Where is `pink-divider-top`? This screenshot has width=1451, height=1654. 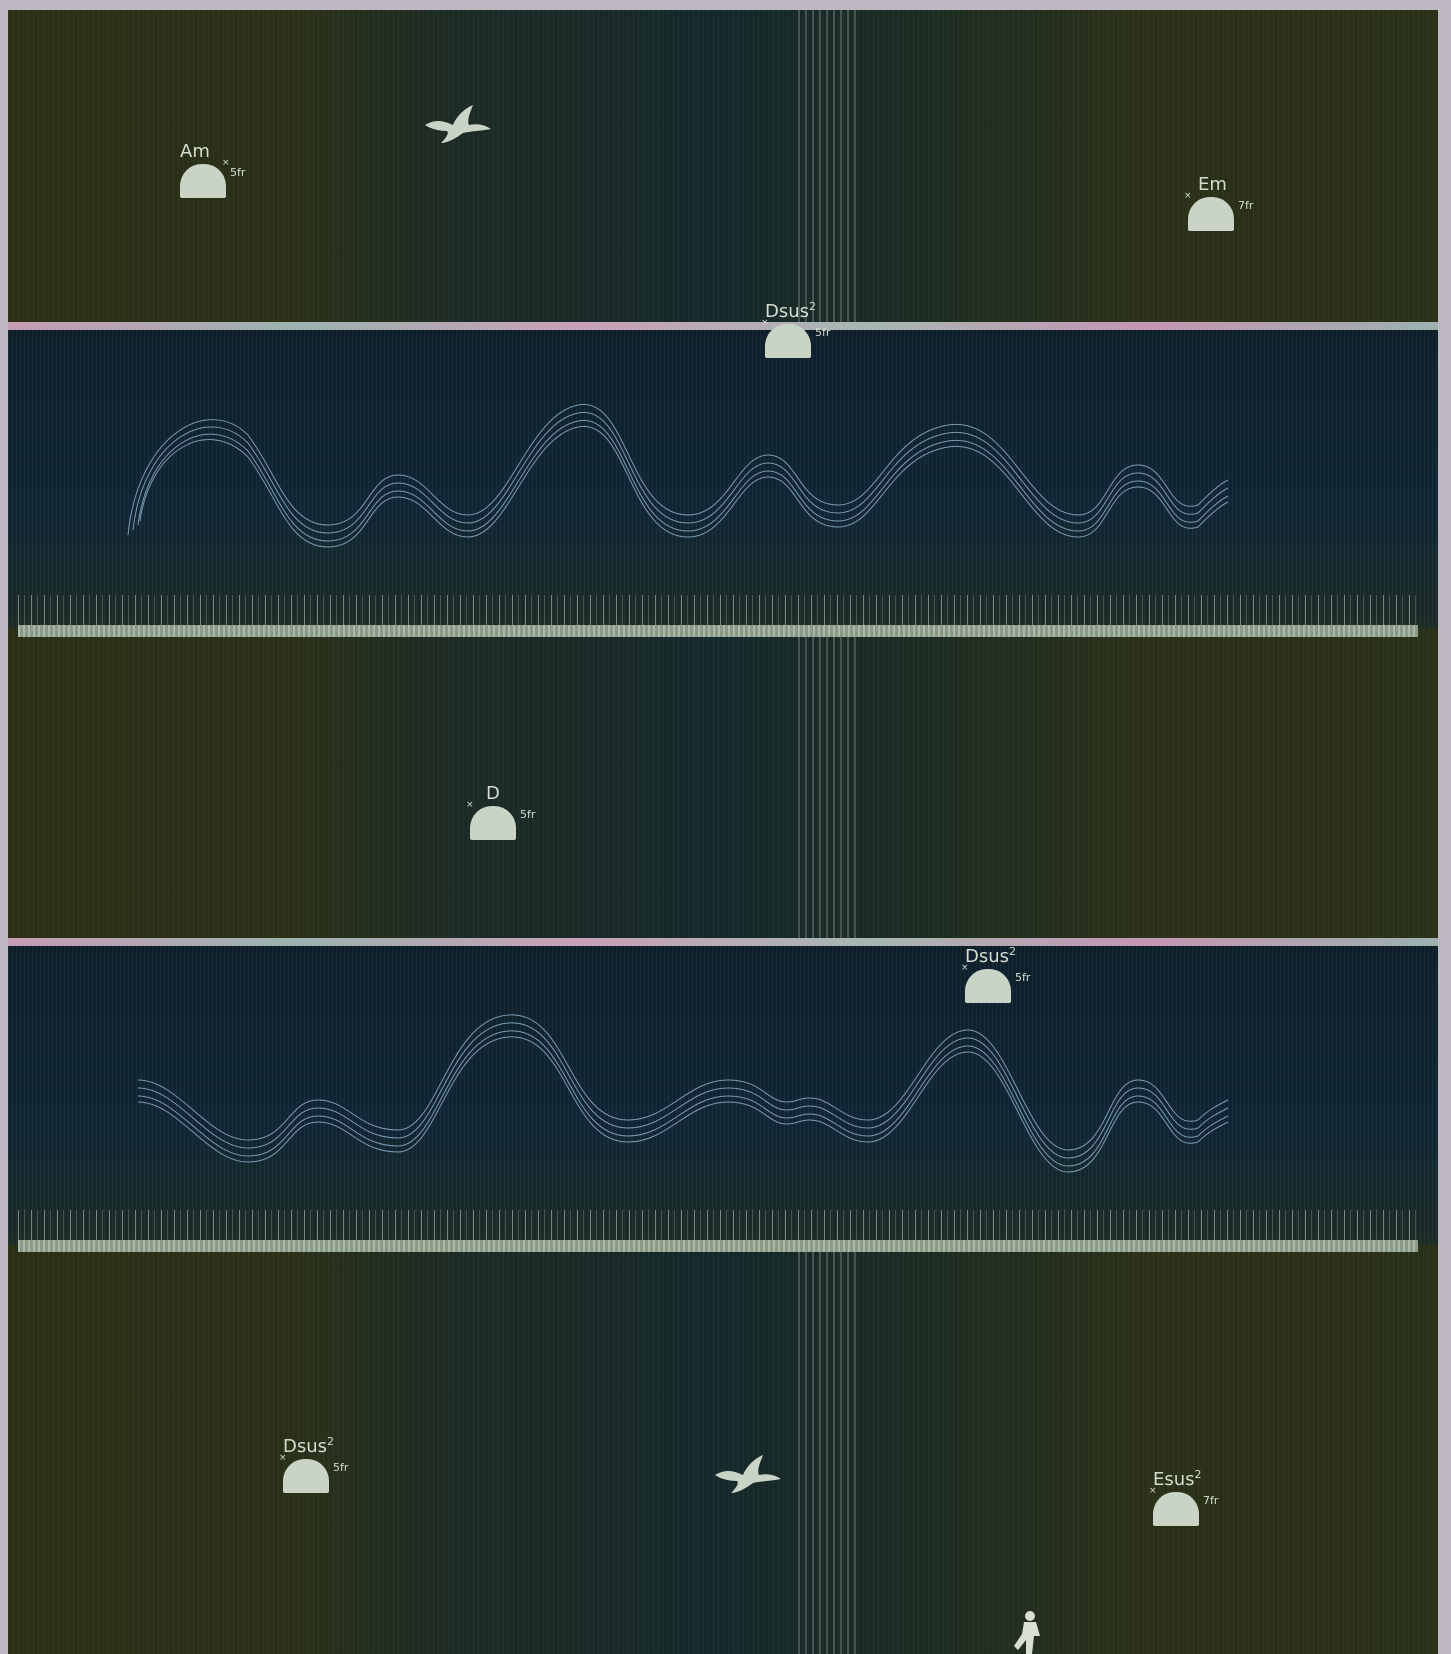
pink-divider-top is located at coordinates (723, 326).